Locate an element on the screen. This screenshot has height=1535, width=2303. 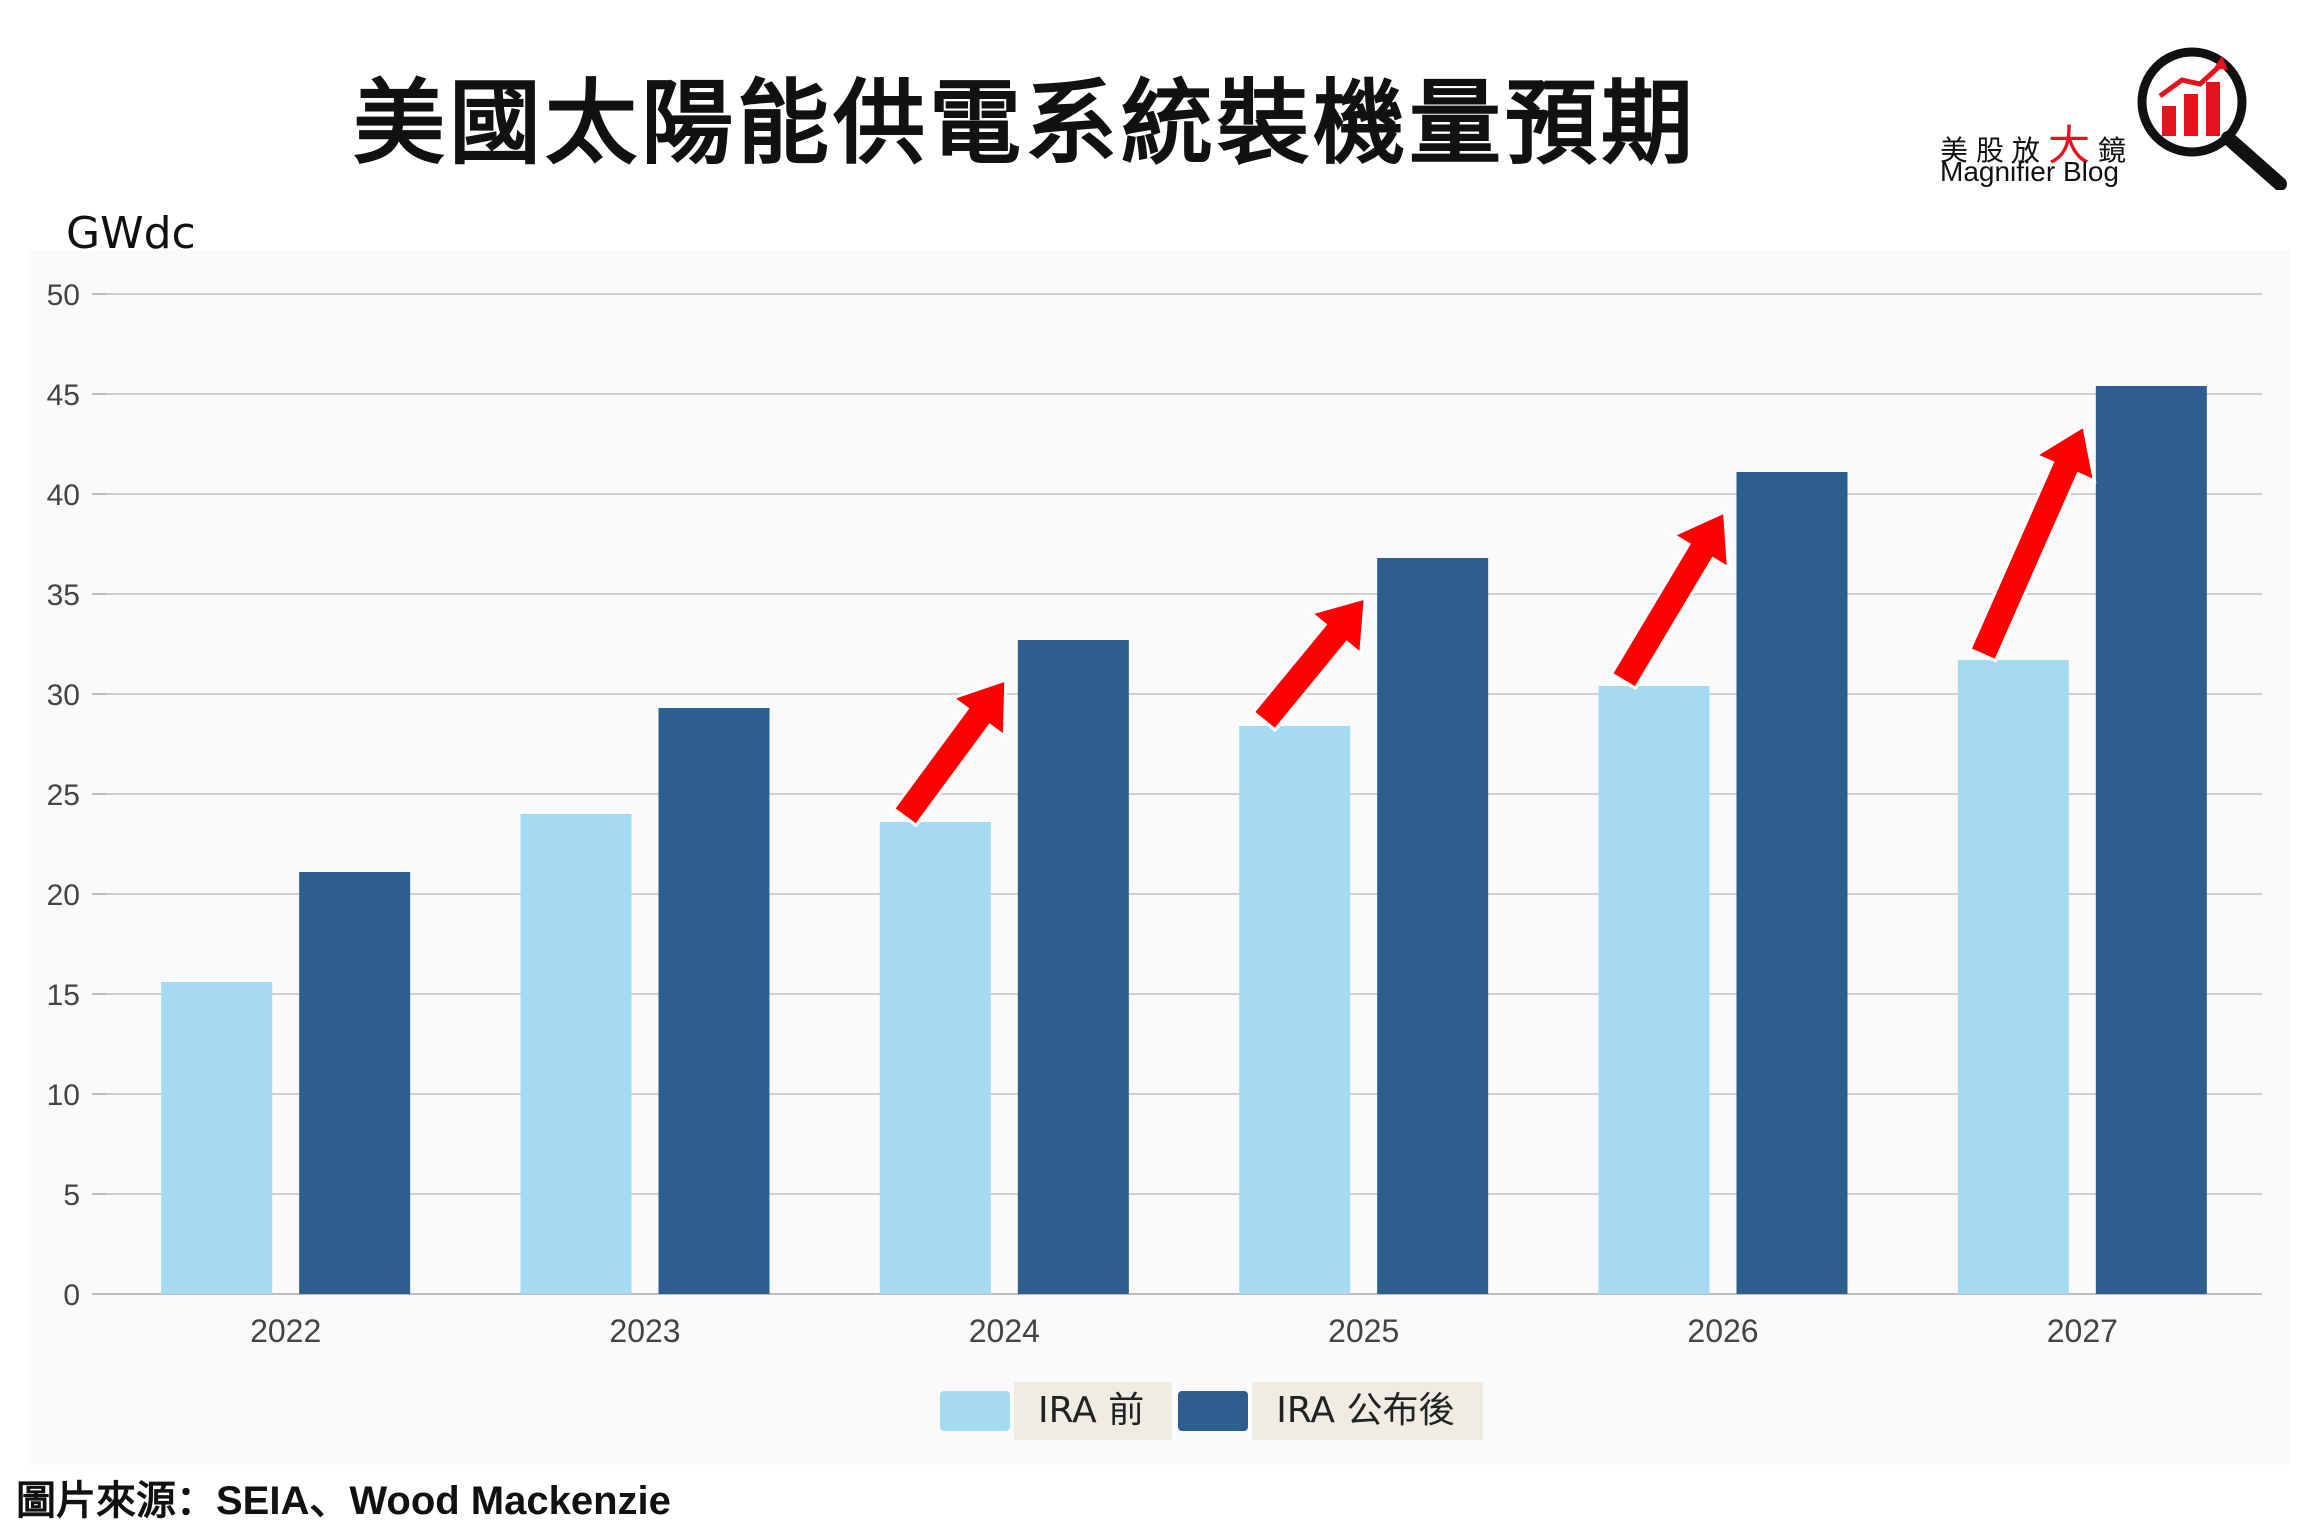
bar-post-ira-2022 is located at coordinates (355, 1083).